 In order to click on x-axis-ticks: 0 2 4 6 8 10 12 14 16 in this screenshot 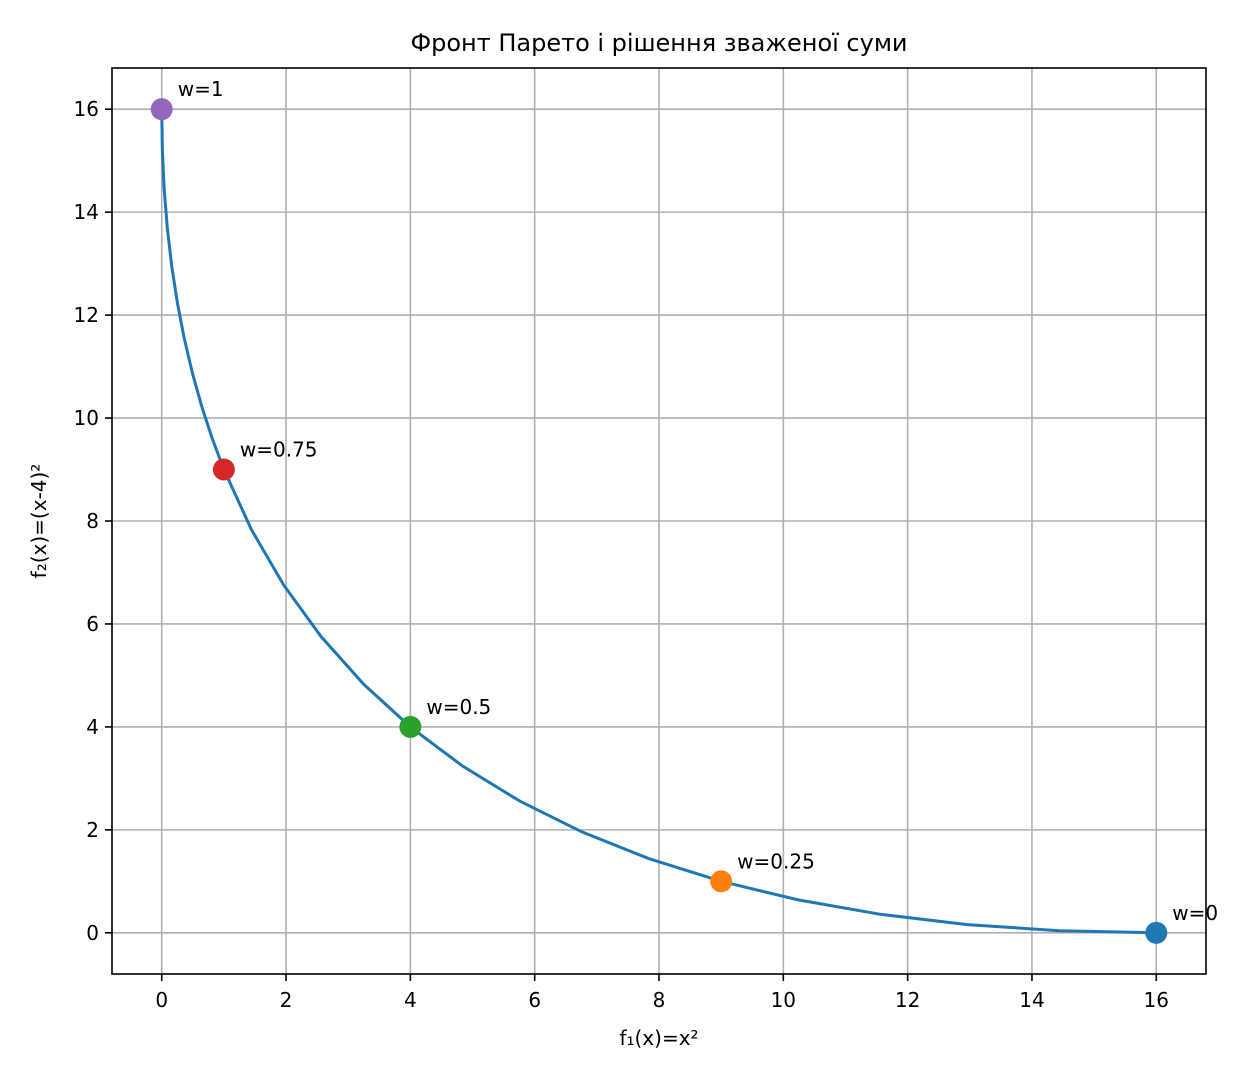, I will do `click(662, 993)`.